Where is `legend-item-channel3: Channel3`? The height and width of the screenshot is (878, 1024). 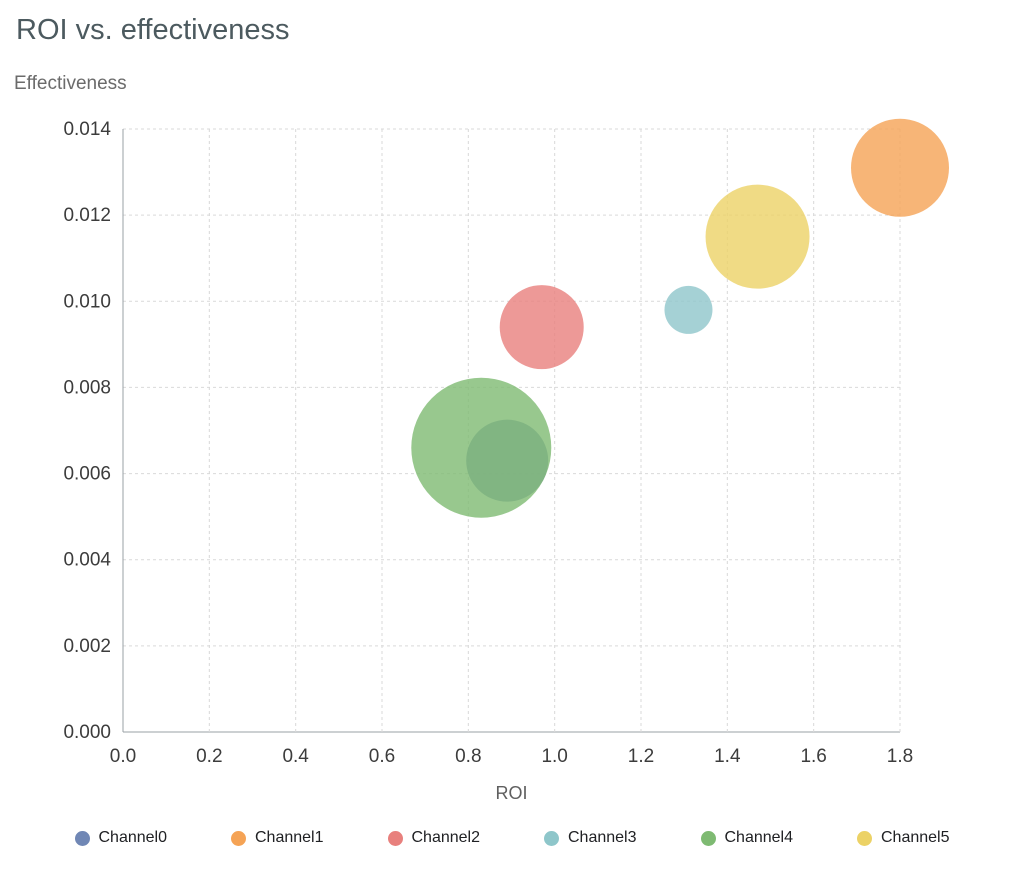
legend-item-channel3: Channel3 is located at coordinates (590, 838).